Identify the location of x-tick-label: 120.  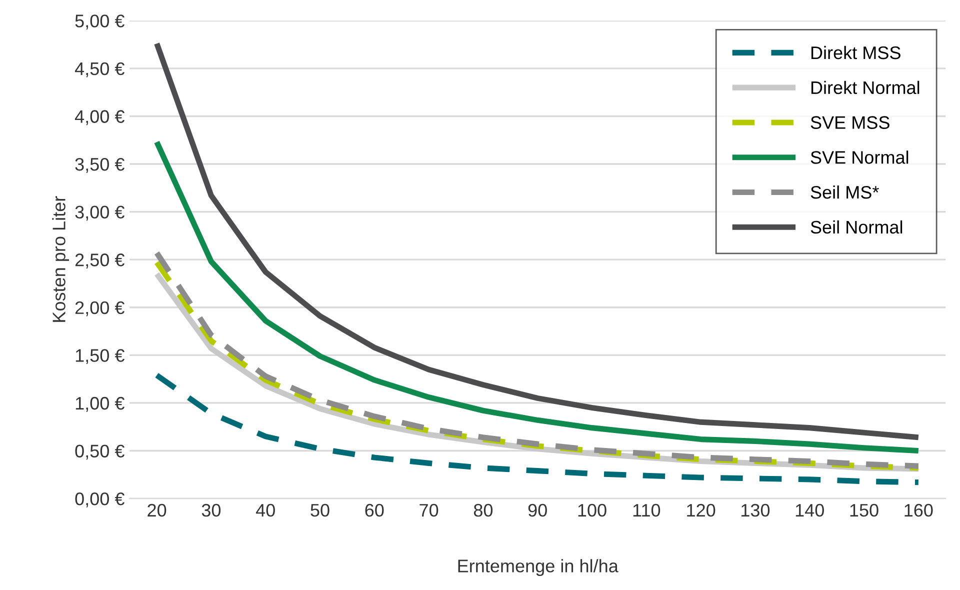
(701, 510).